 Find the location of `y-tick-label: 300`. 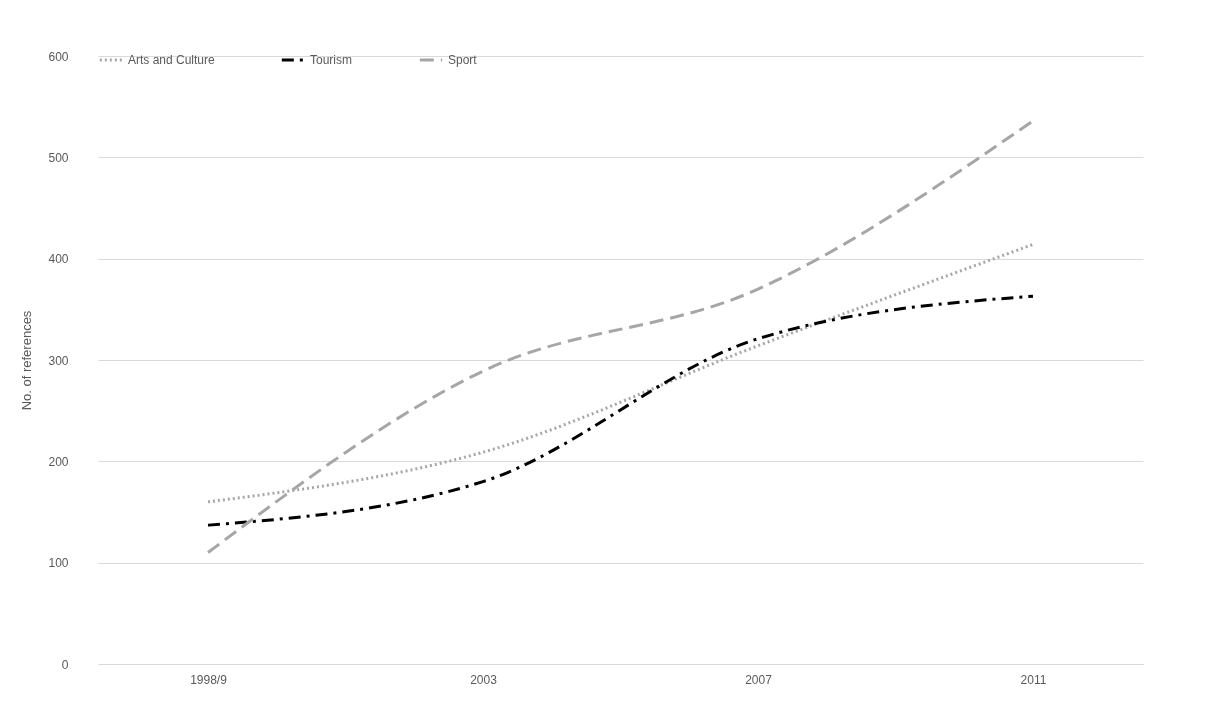

y-tick-label: 300 is located at coordinates (58, 360).